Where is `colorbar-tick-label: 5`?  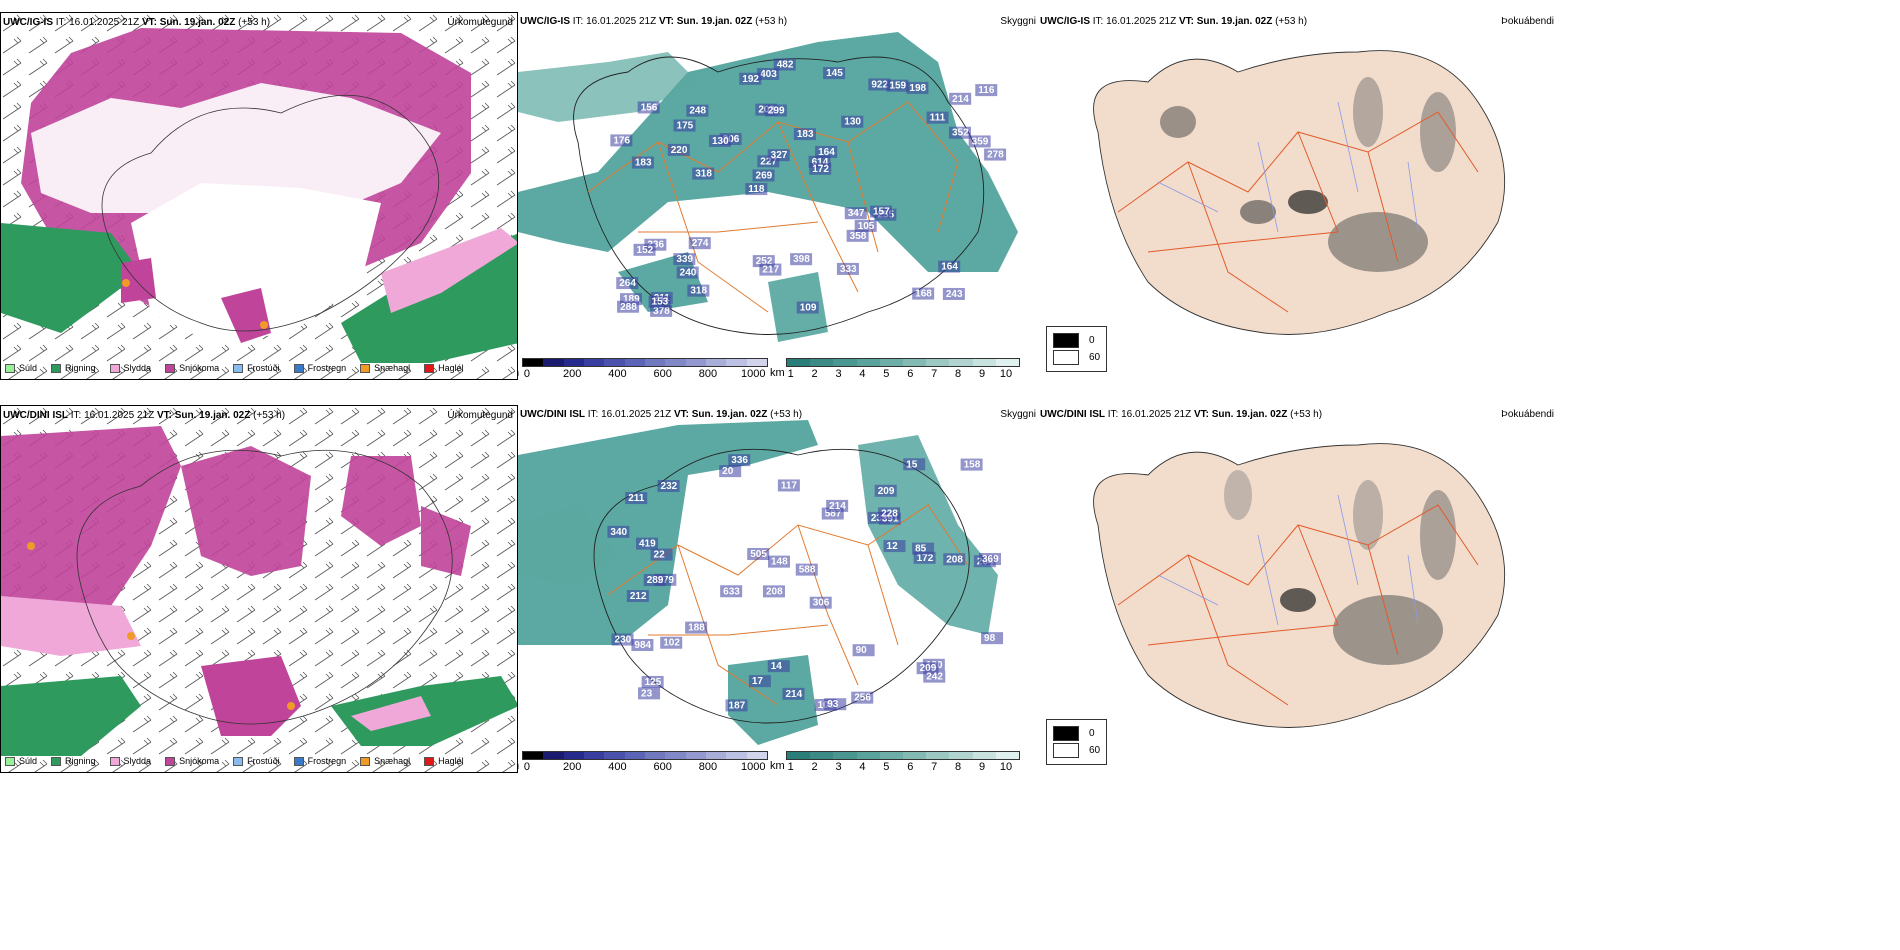
colorbar-tick-label: 5 is located at coordinates (886, 374).